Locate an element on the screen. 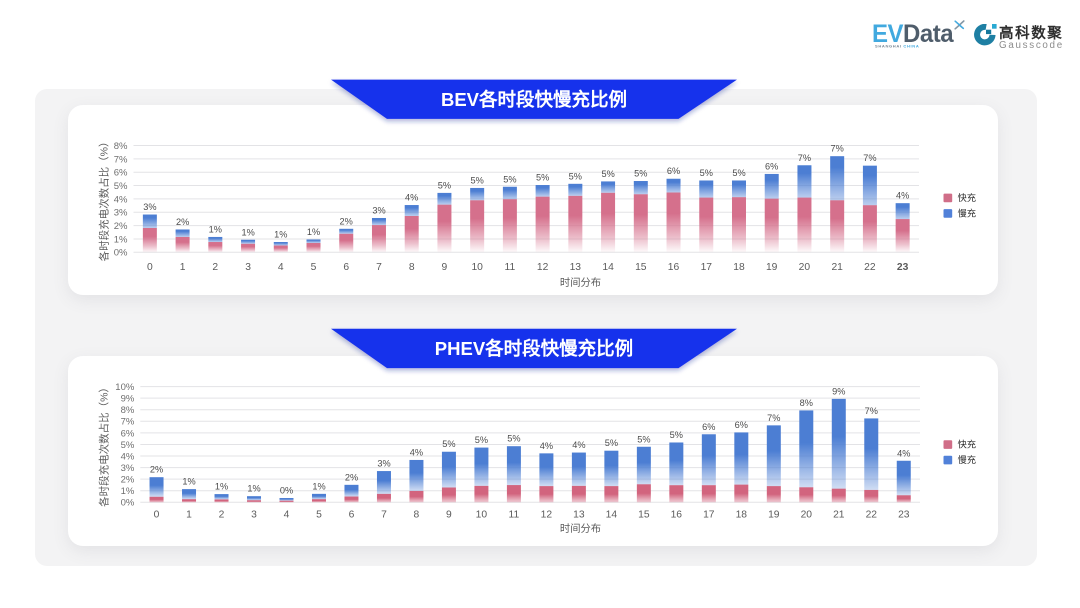 Image resolution: width=1080 pixels, height=608 pixels. svg-text: 10% is located at coordinates (125, 387).